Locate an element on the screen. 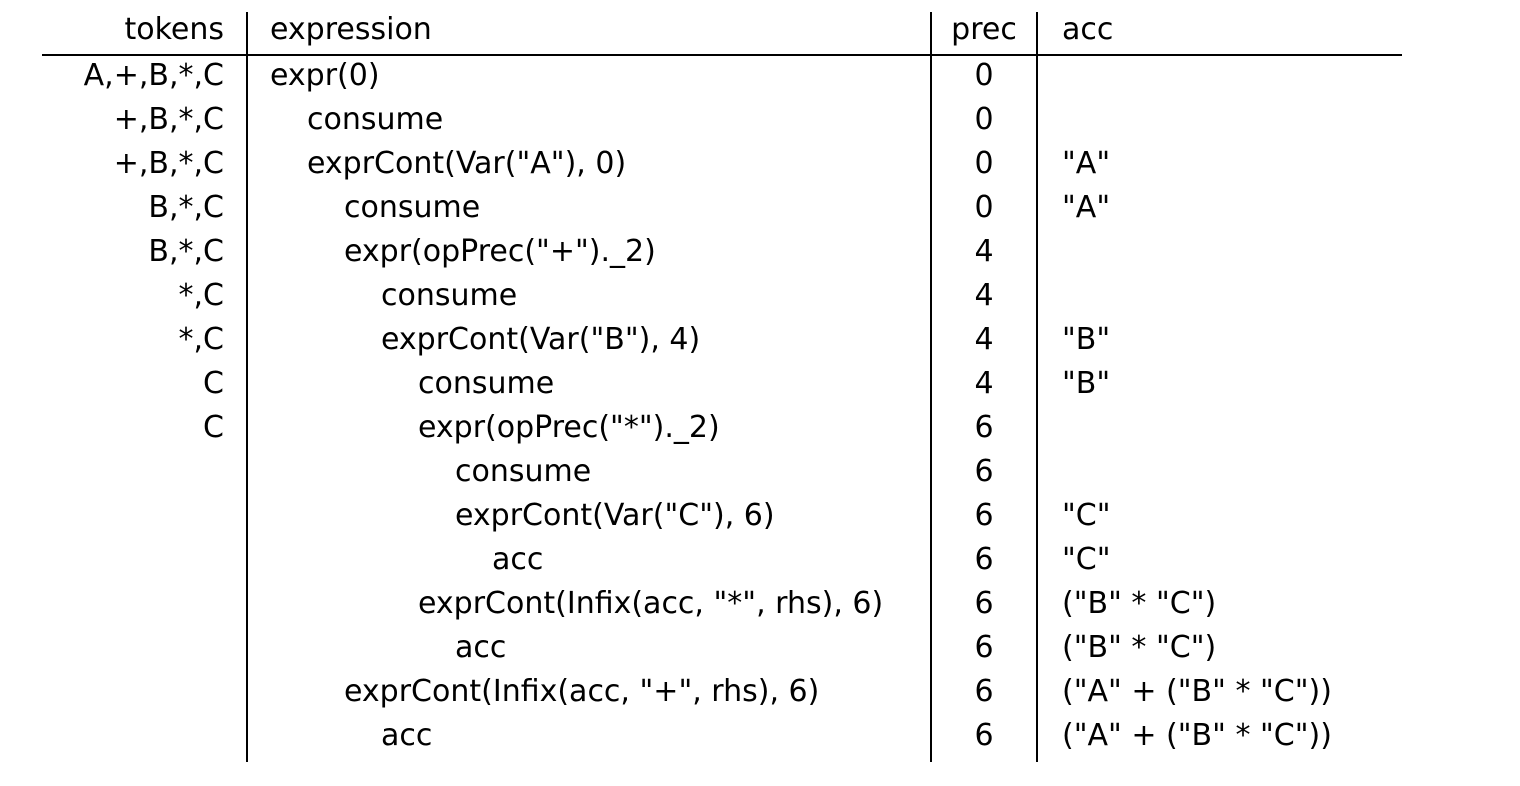 The width and height of the screenshot is (1520, 786). header-expression: expression is located at coordinates (351, 29).